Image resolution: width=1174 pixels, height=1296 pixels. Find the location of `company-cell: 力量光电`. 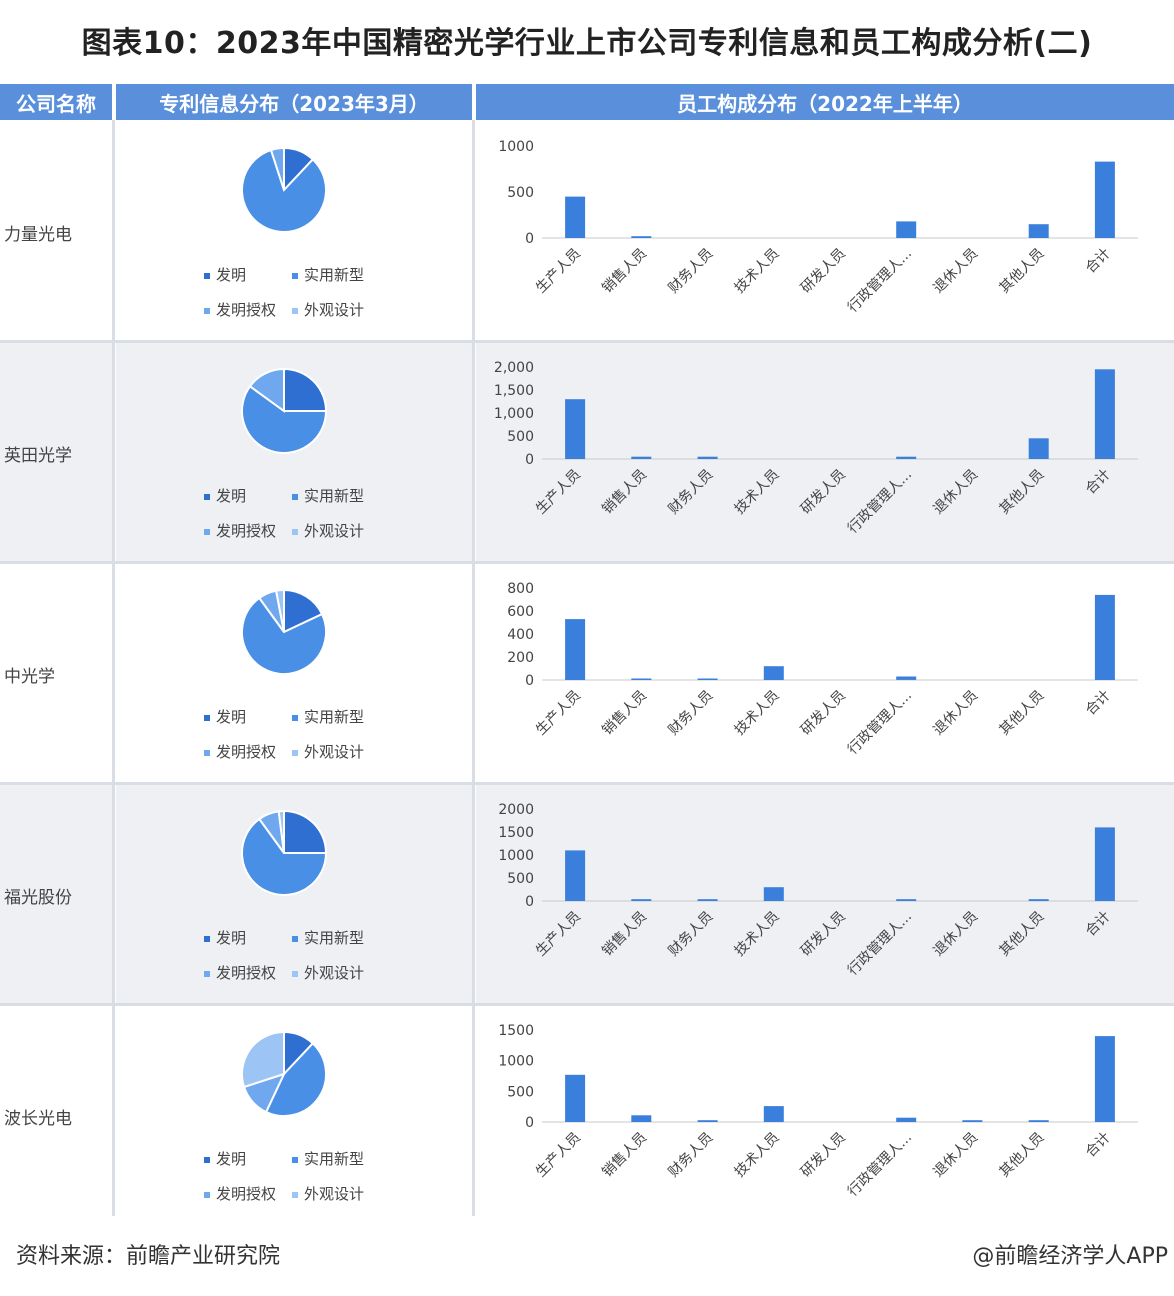

company-cell: 力量光电 is located at coordinates (56, 231).